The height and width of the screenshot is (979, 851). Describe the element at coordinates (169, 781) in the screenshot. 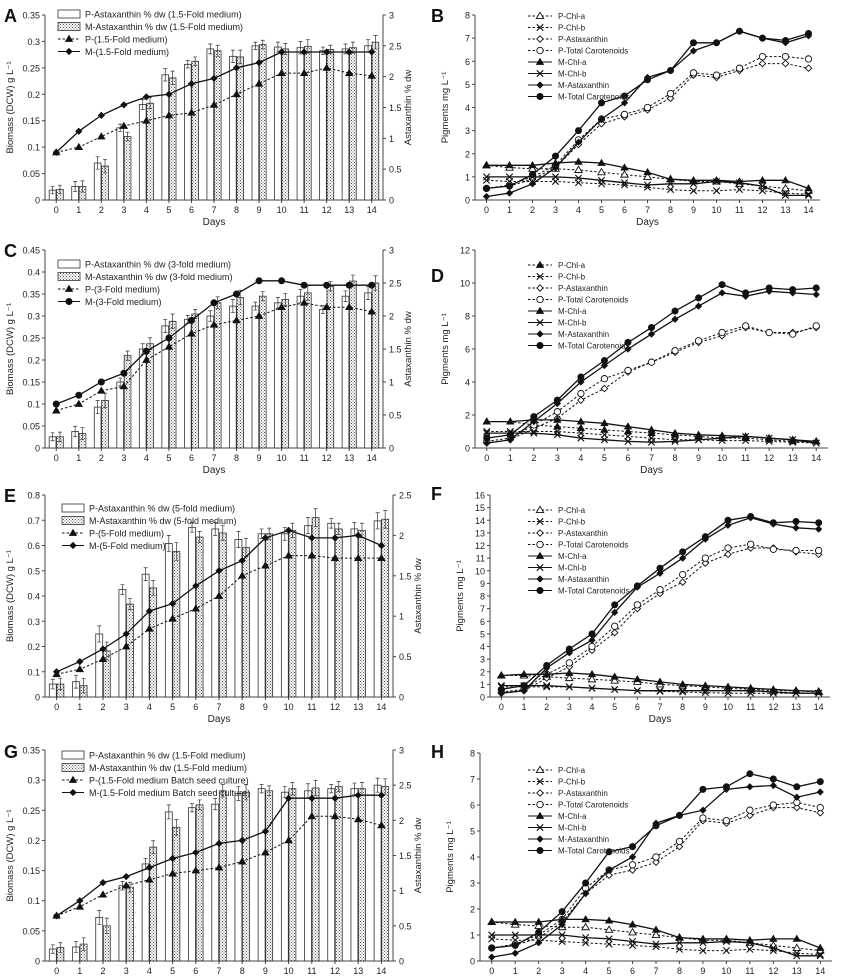

I see `legend-label: P-(1.5-Fold medium Batch seed culture)` at that location.